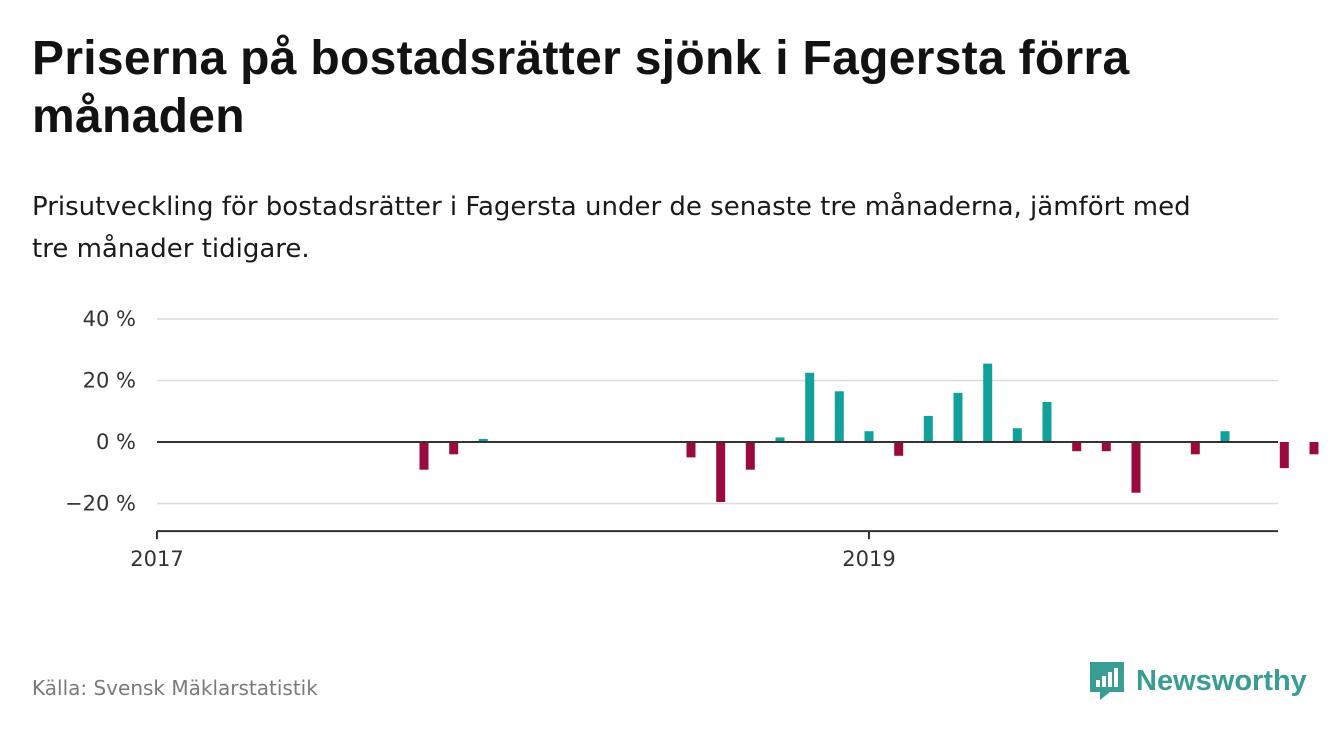  Describe the element at coordinates (100, 504) in the screenshot. I see `y-tick-label: −20 %` at that location.